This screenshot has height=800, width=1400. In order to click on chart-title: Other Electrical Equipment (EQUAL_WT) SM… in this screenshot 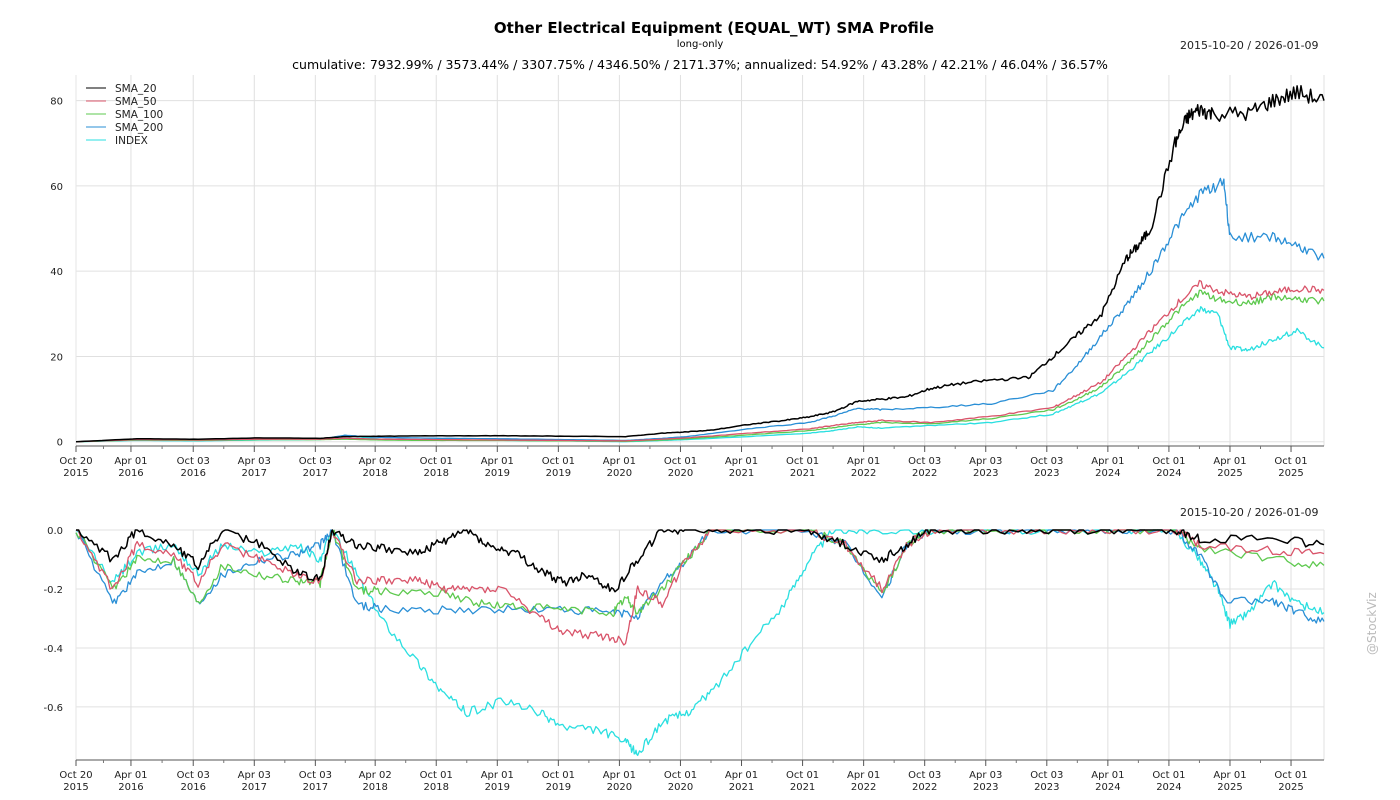, I will do `click(714, 28)`.